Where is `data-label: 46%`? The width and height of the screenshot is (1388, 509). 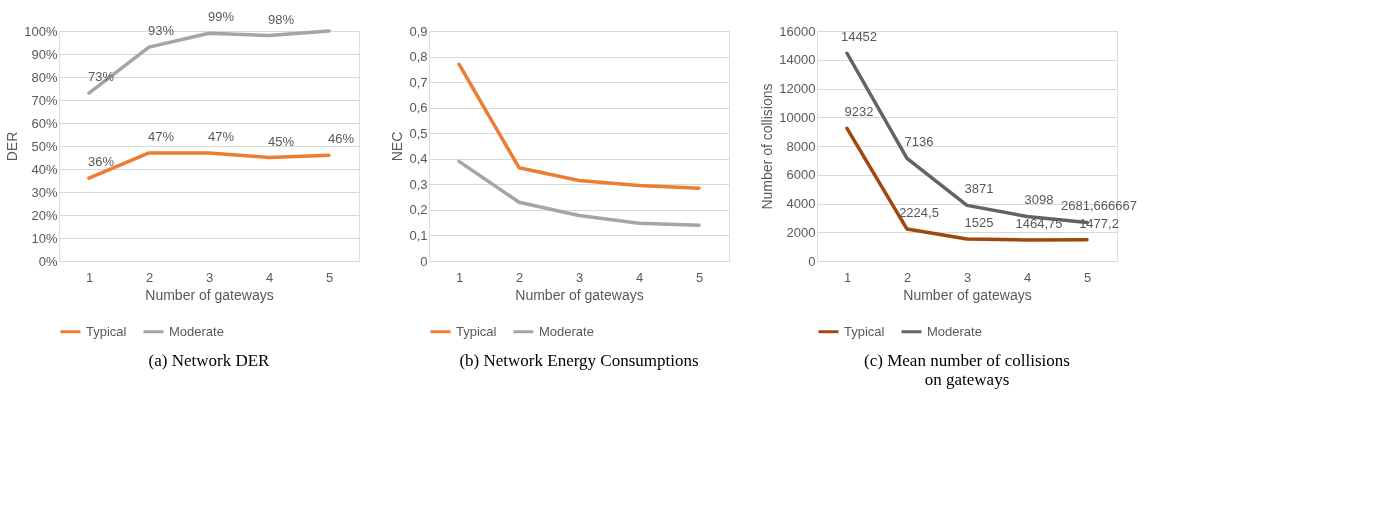
data-label: 46% is located at coordinates (341, 139).